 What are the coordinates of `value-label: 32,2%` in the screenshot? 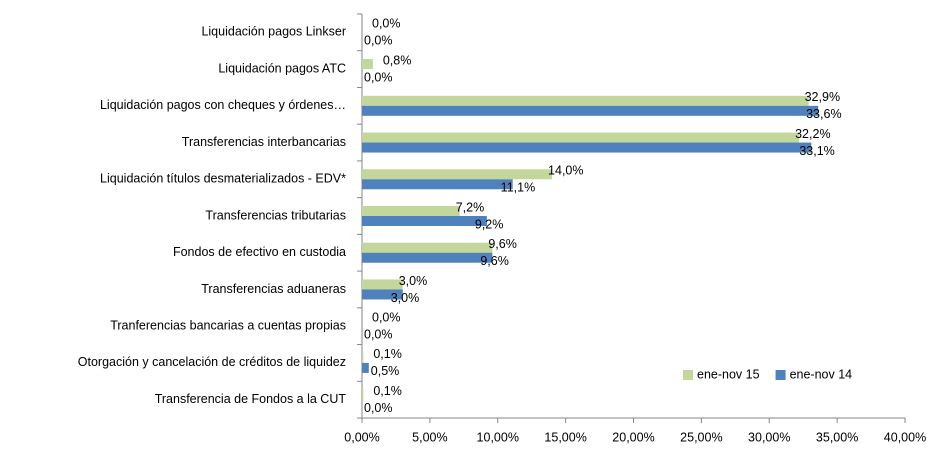 It's located at (812, 134).